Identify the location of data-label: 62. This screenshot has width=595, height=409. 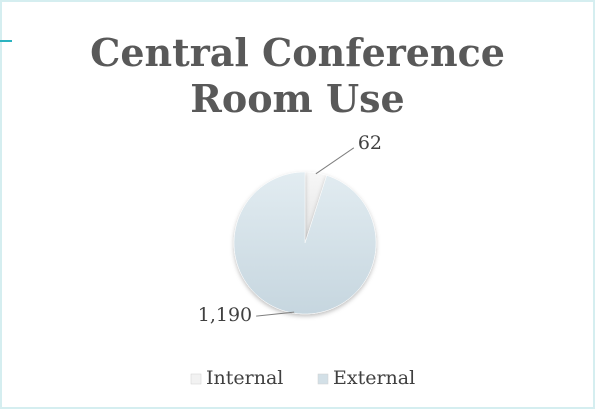
(370, 143).